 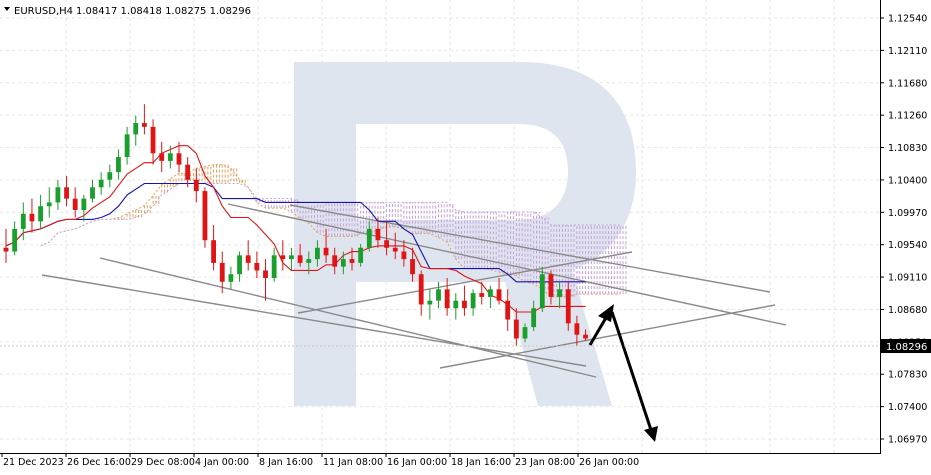 What do you see at coordinates (43, 11) in the screenshot?
I see `symbol-label: EURUSD,H4` at bounding box center [43, 11].